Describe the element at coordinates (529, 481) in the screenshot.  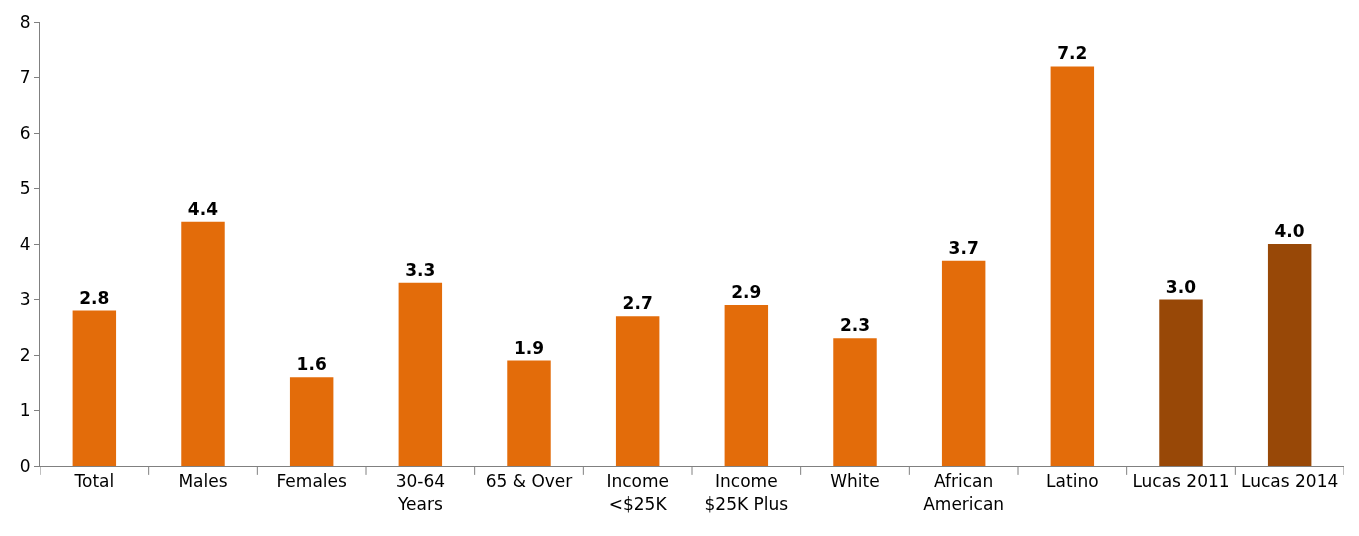
I see `x-tick-label: 65 & Over` at that location.